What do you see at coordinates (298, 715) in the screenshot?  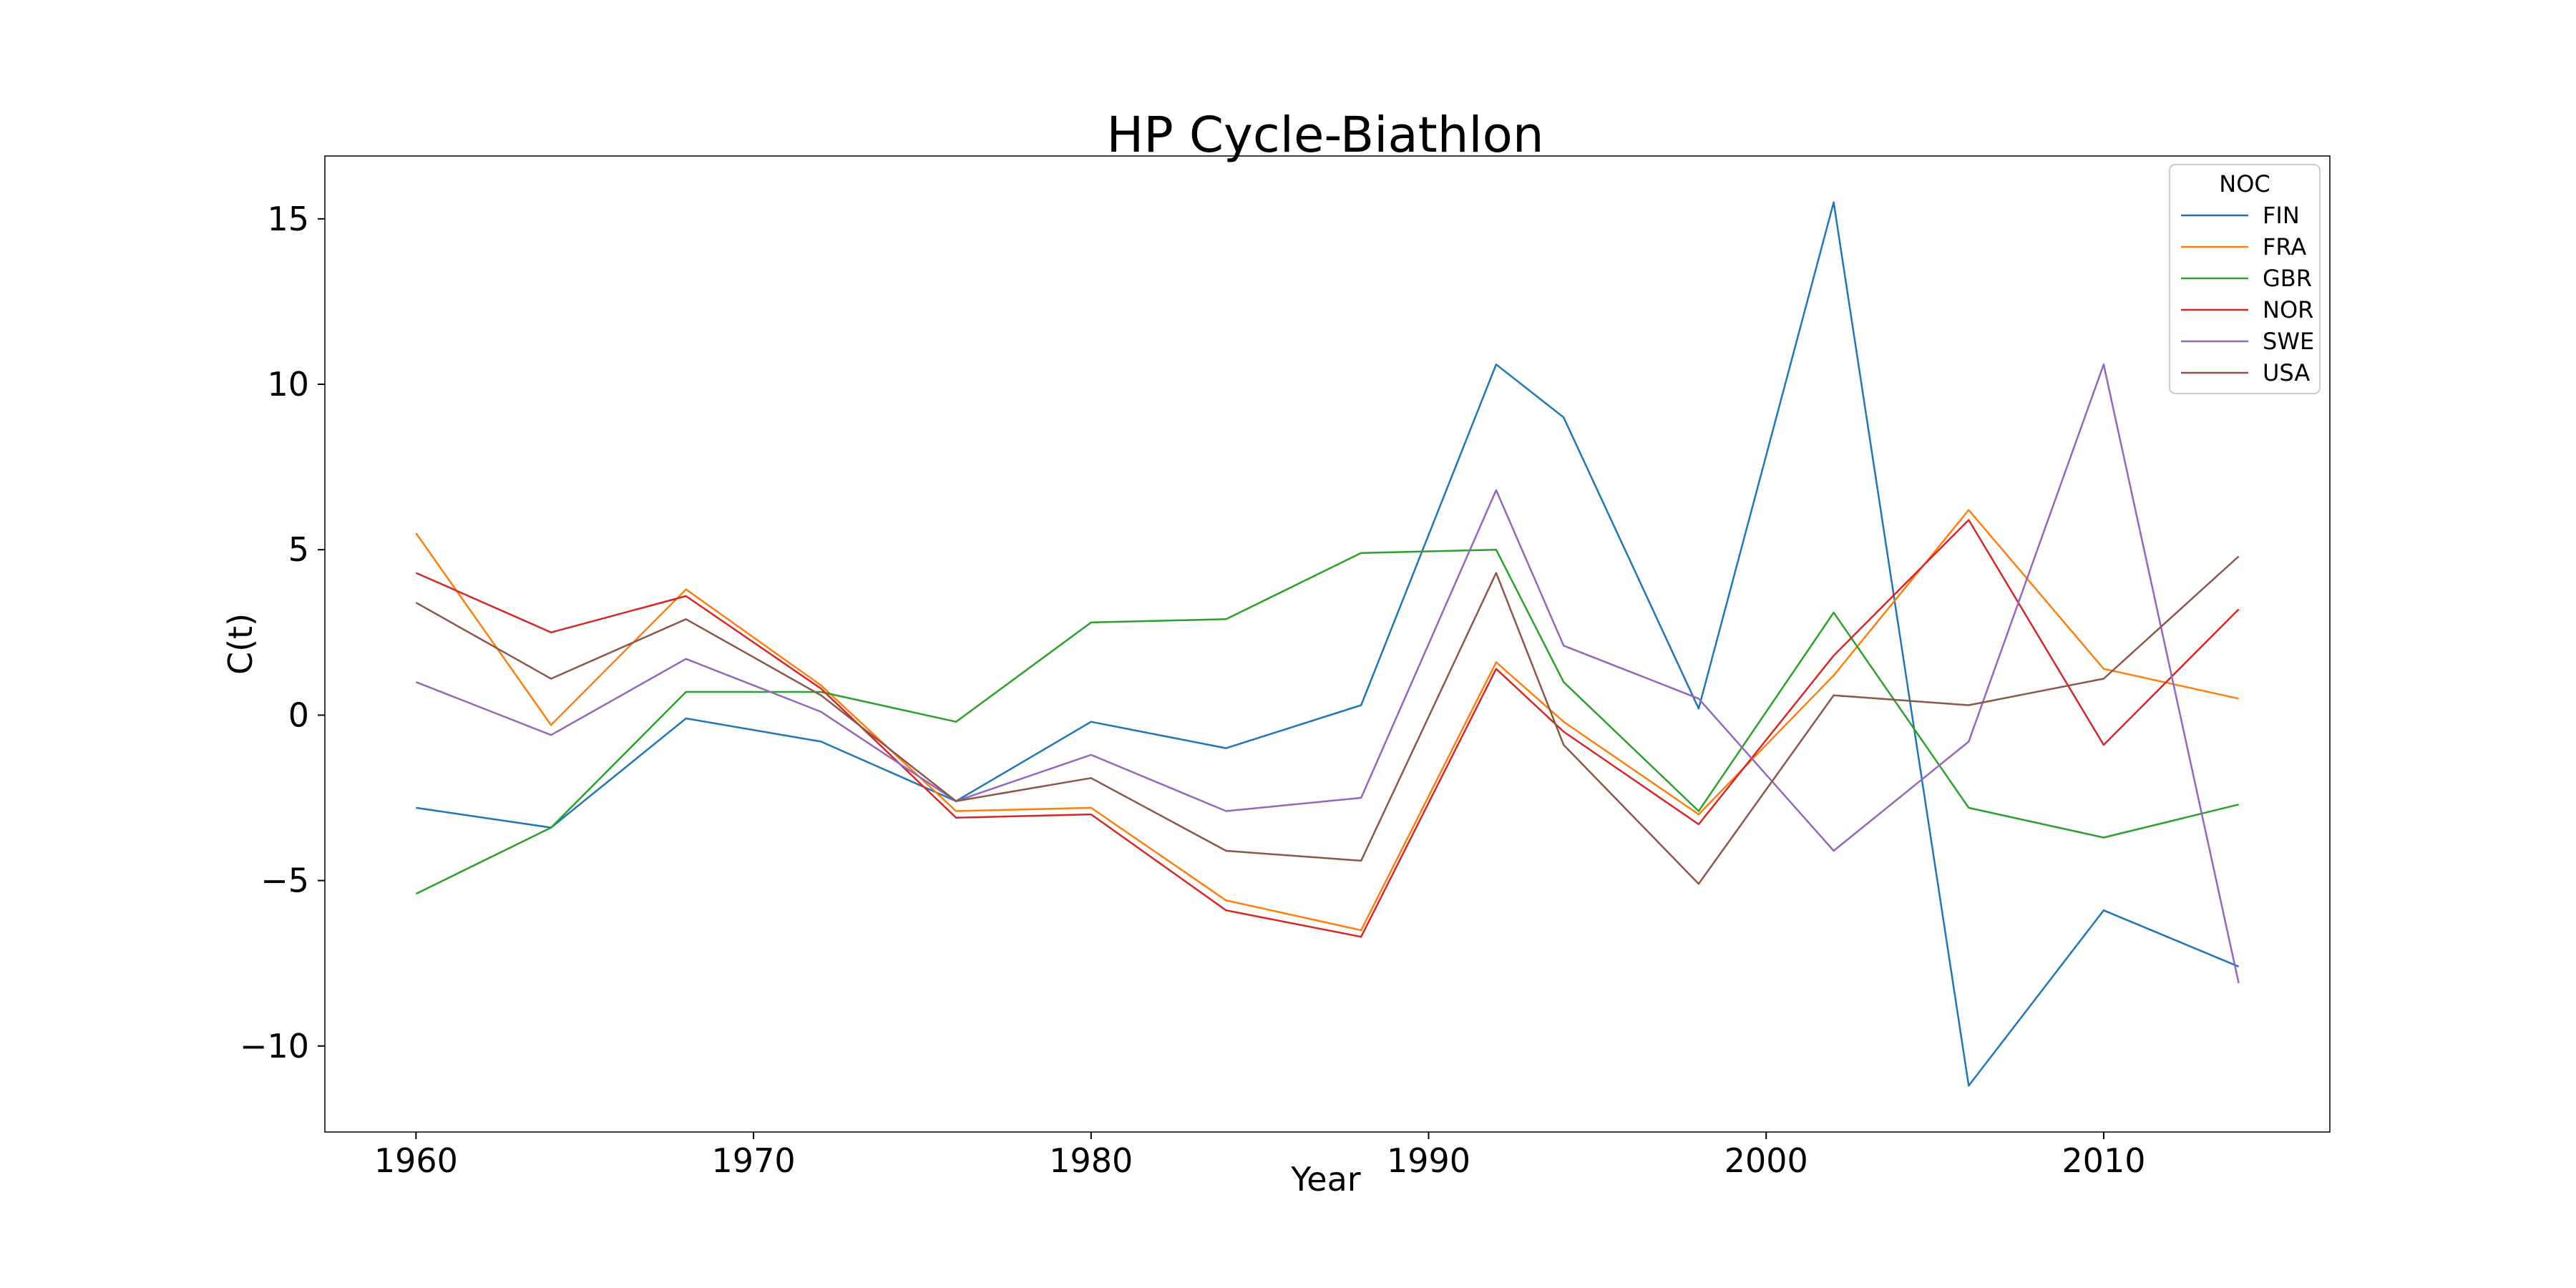 I see `y-tick-label: 0` at bounding box center [298, 715].